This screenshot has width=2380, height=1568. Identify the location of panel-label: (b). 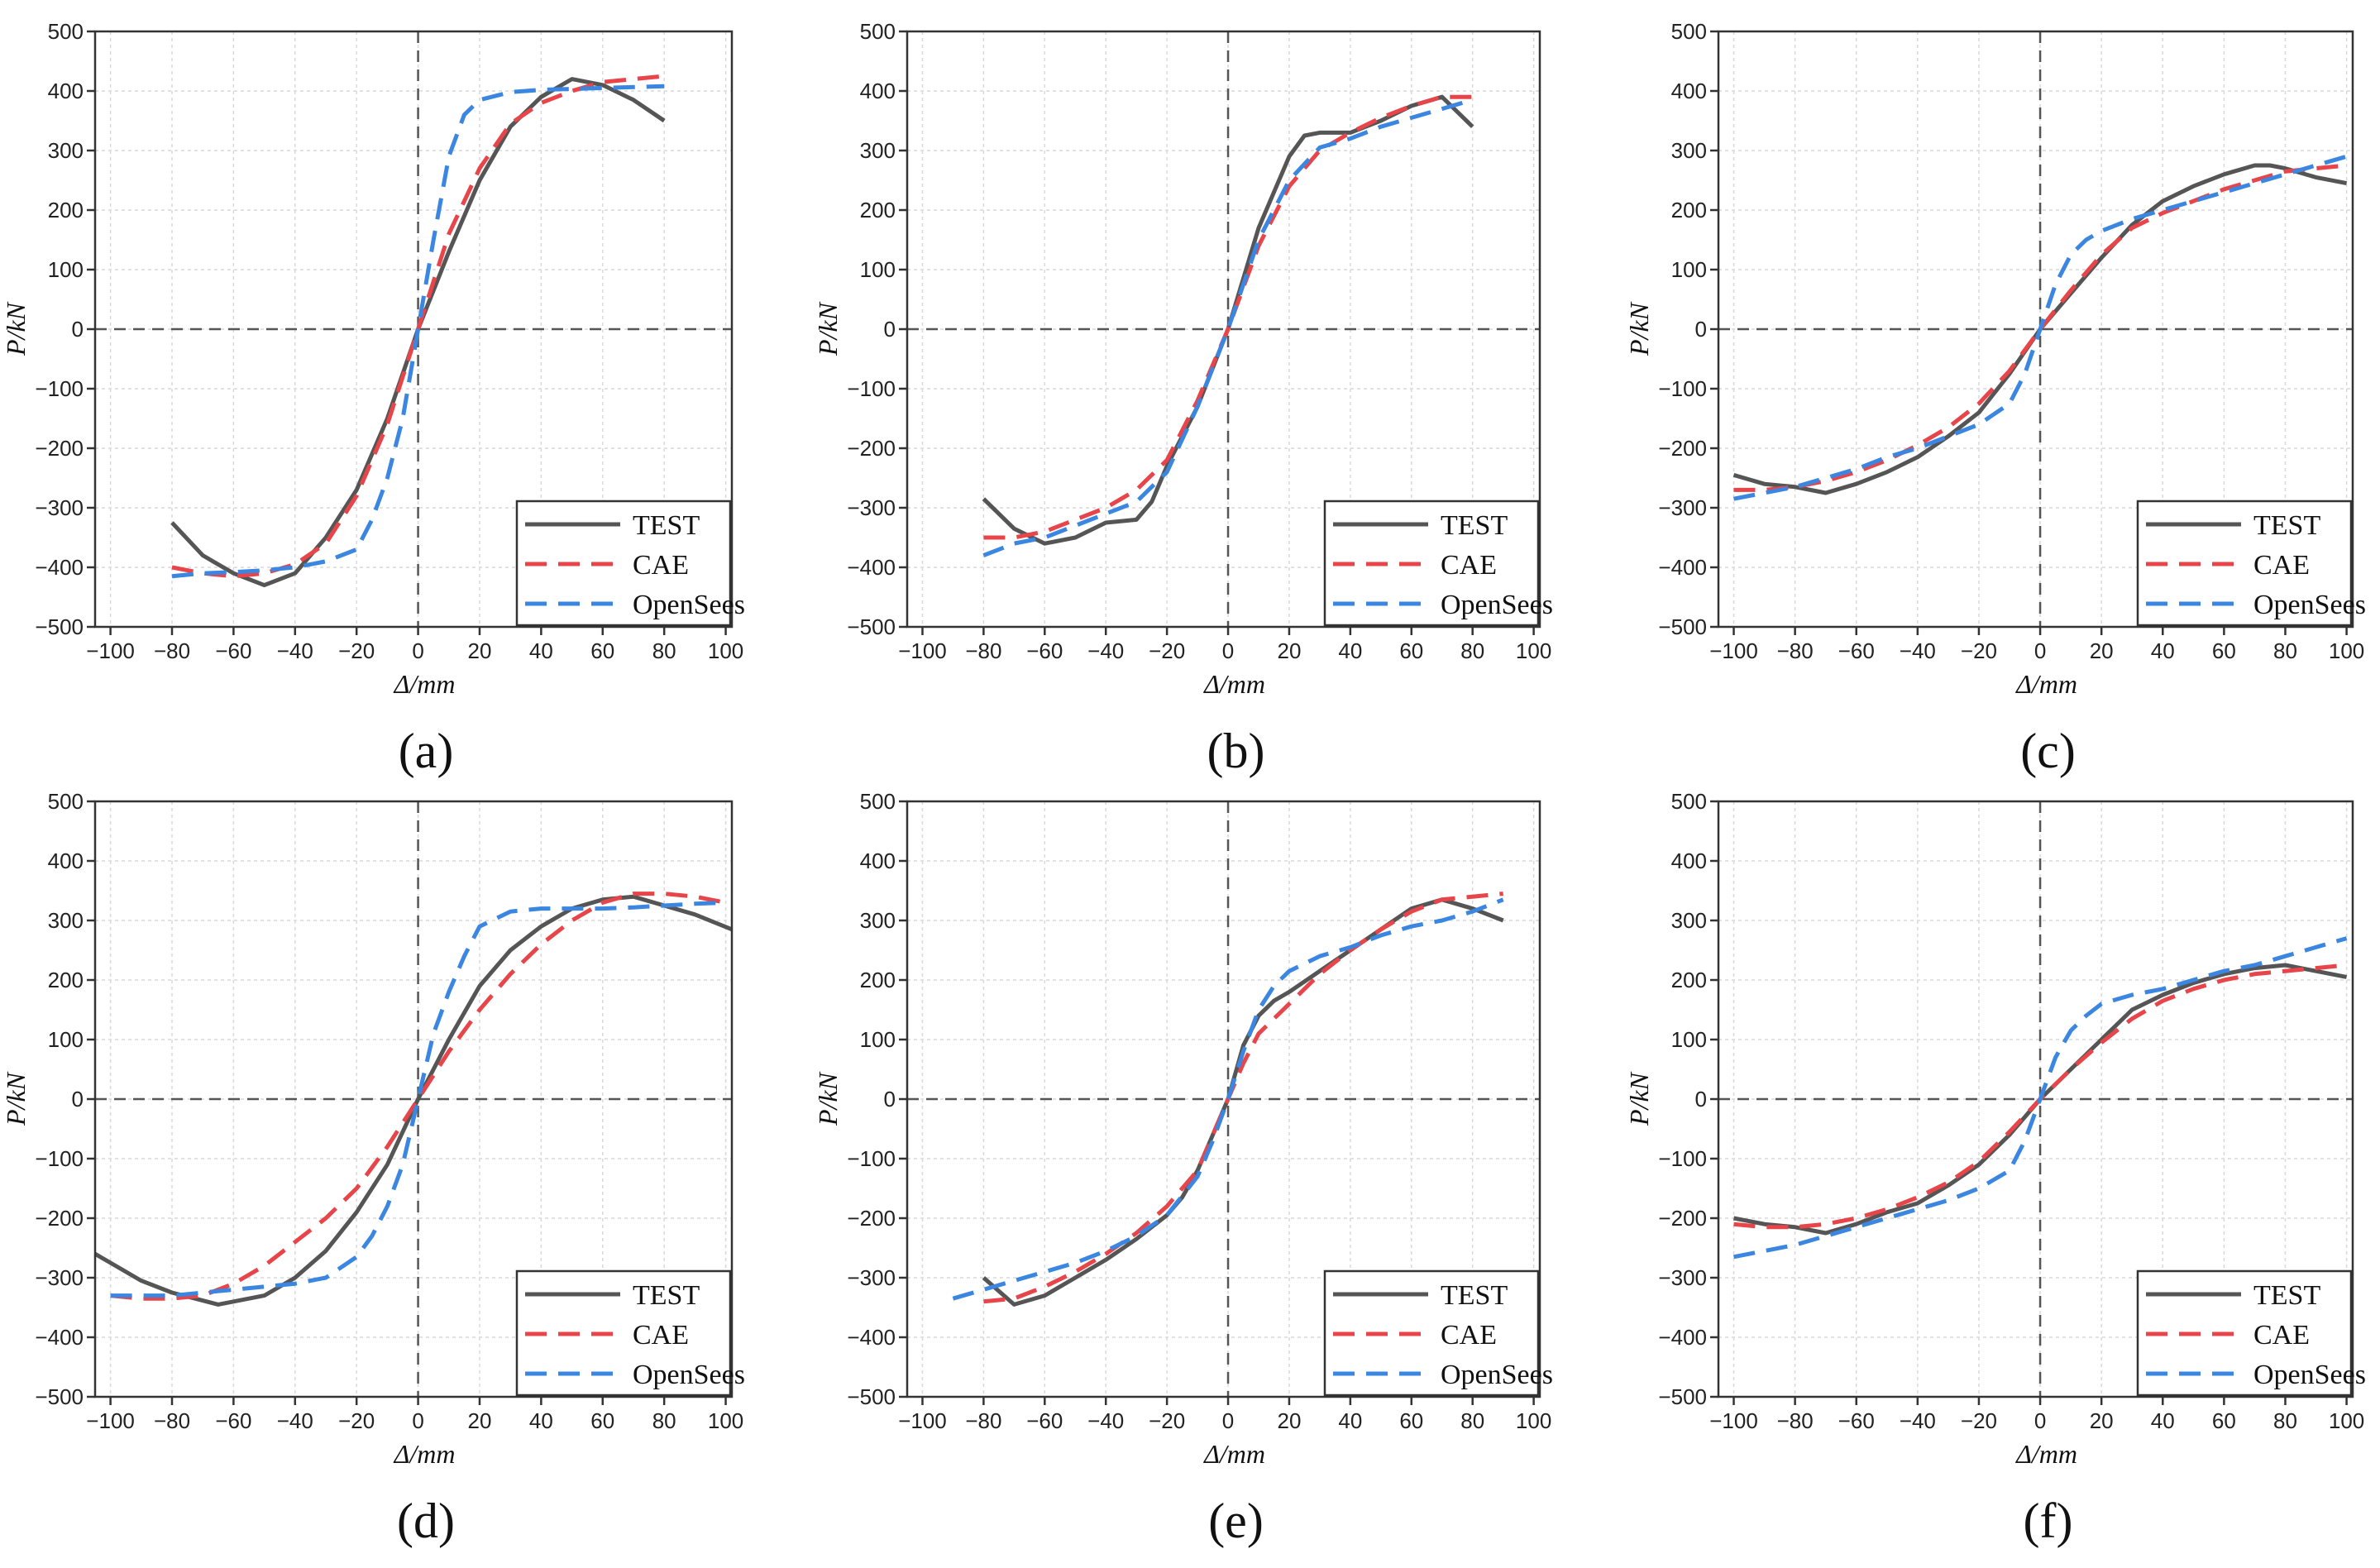
(1236, 751).